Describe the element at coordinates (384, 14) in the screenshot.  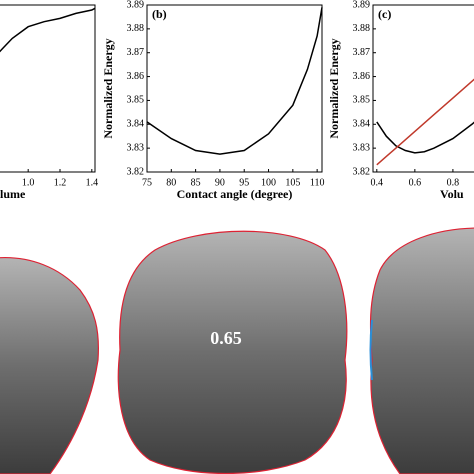
I see `panel-label: (c)` at that location.